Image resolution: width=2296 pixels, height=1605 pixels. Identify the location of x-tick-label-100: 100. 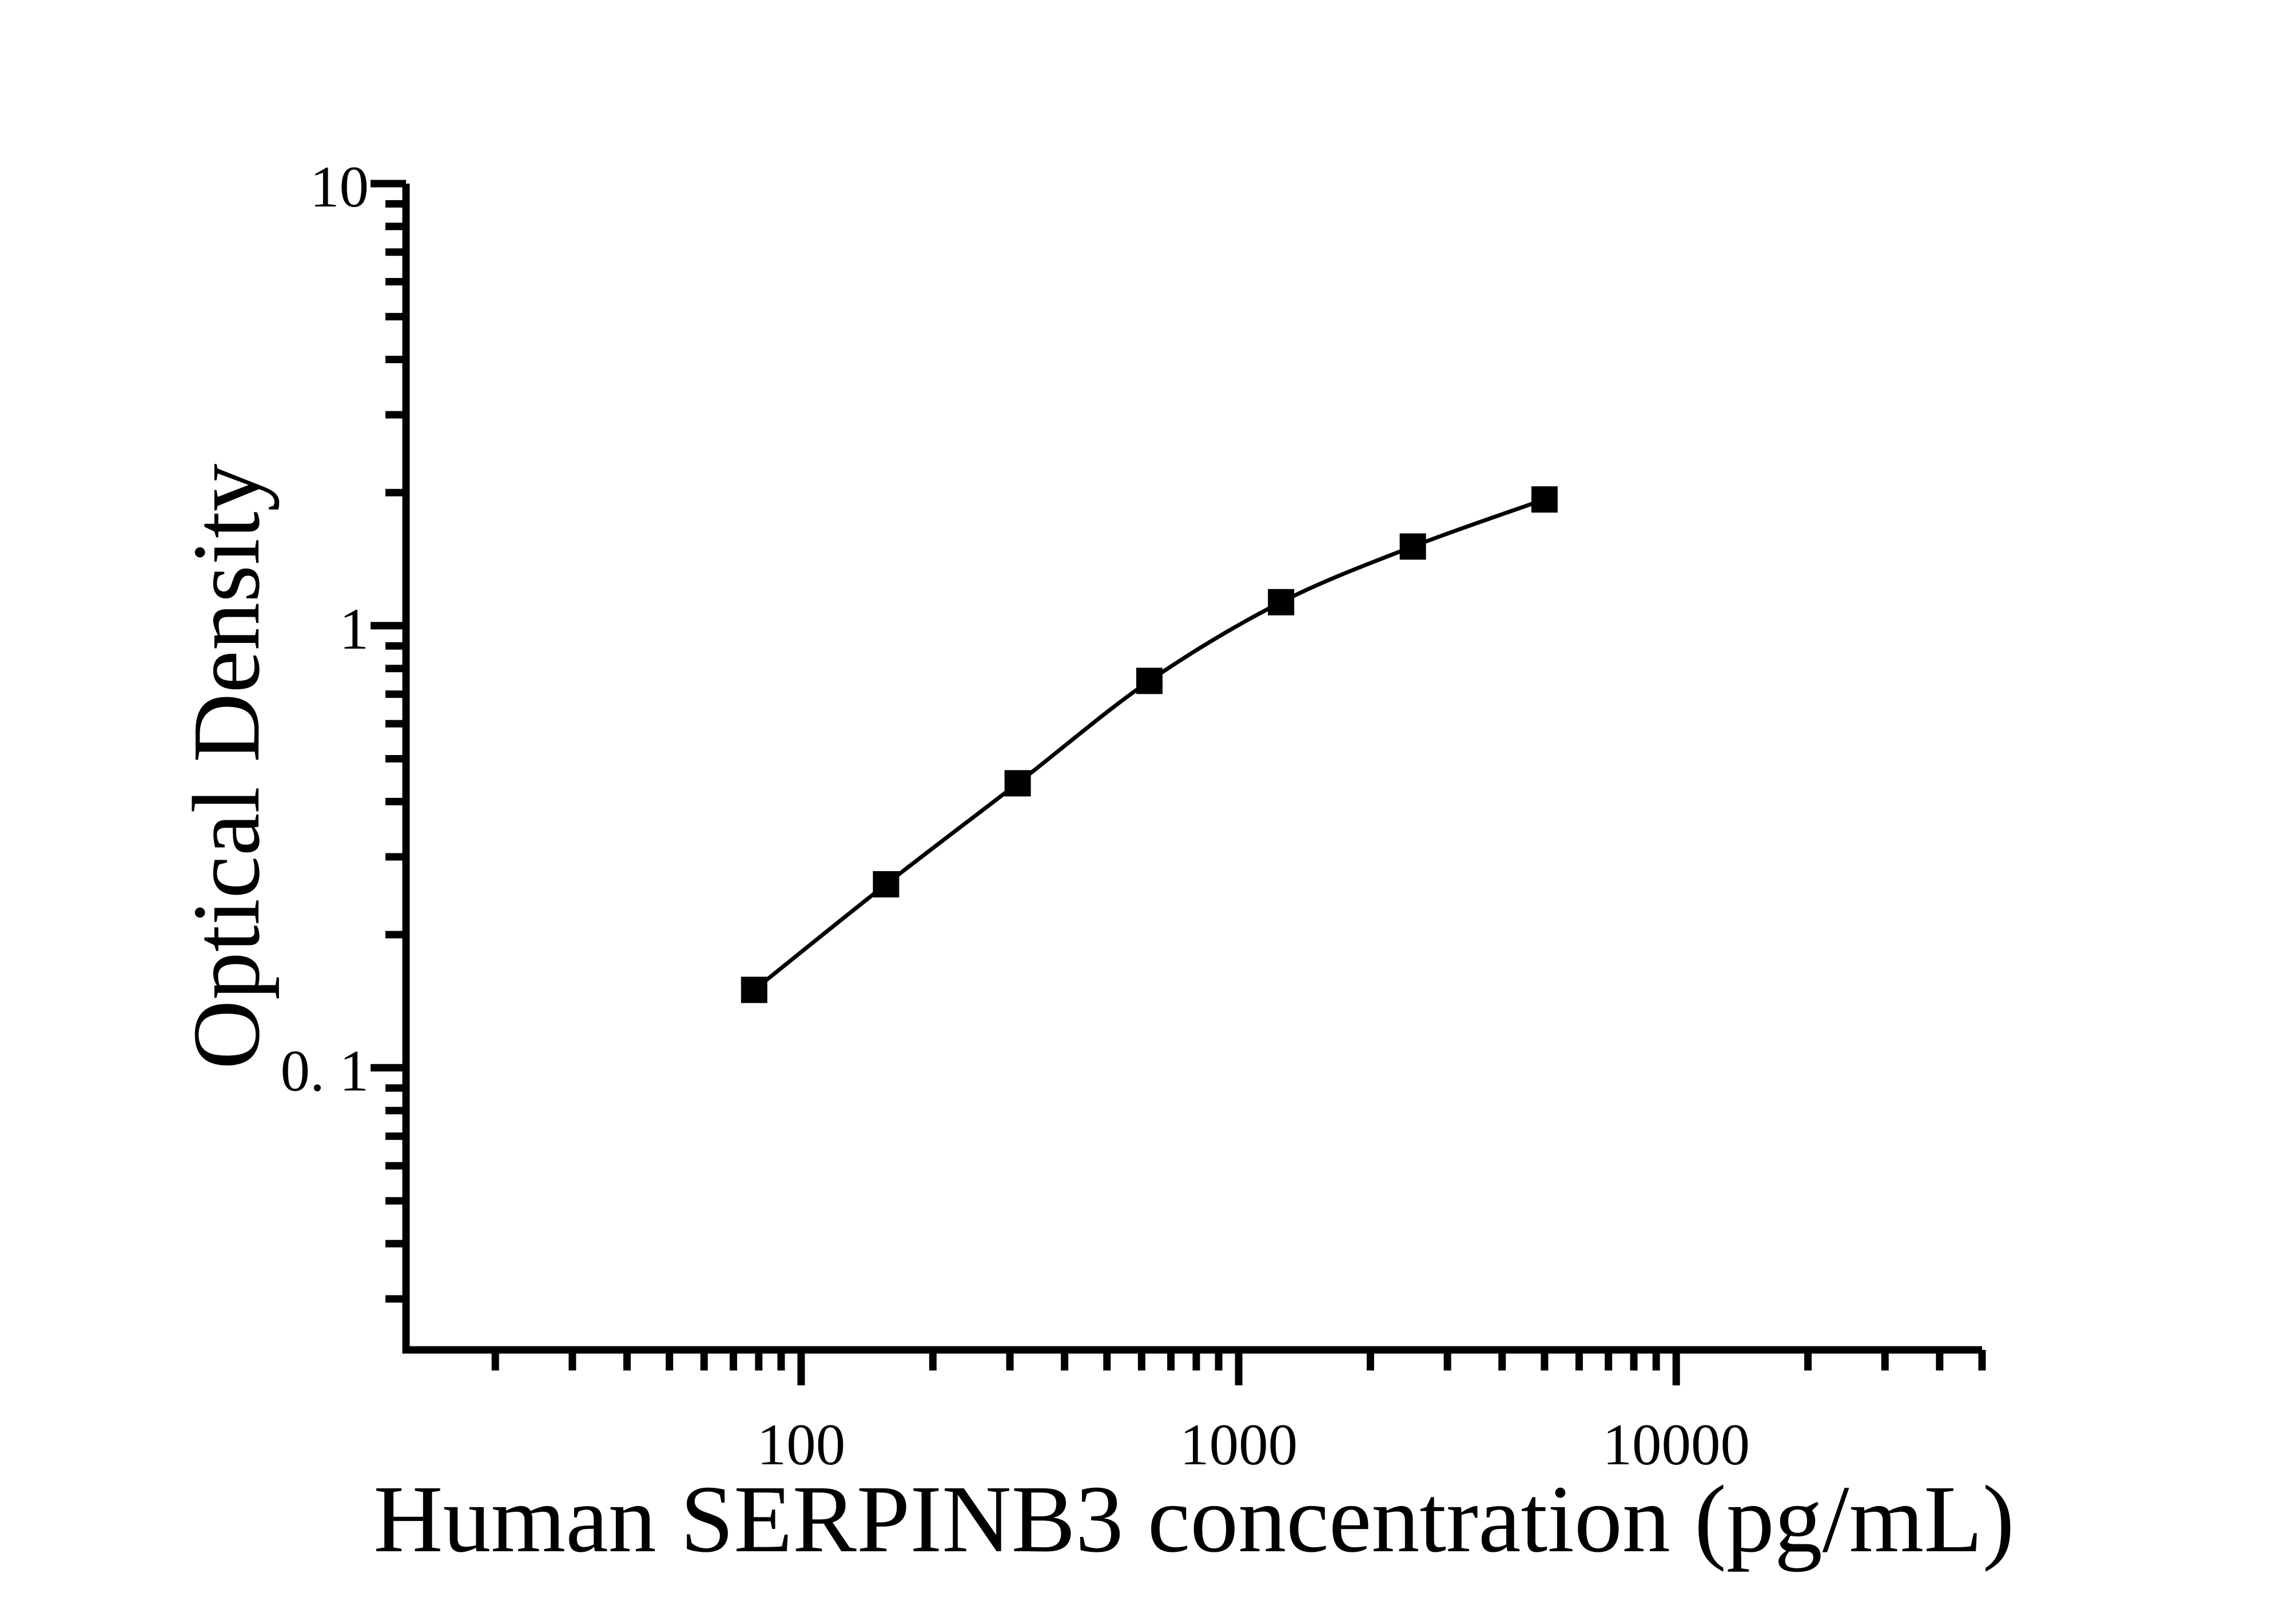
(802, 1444).